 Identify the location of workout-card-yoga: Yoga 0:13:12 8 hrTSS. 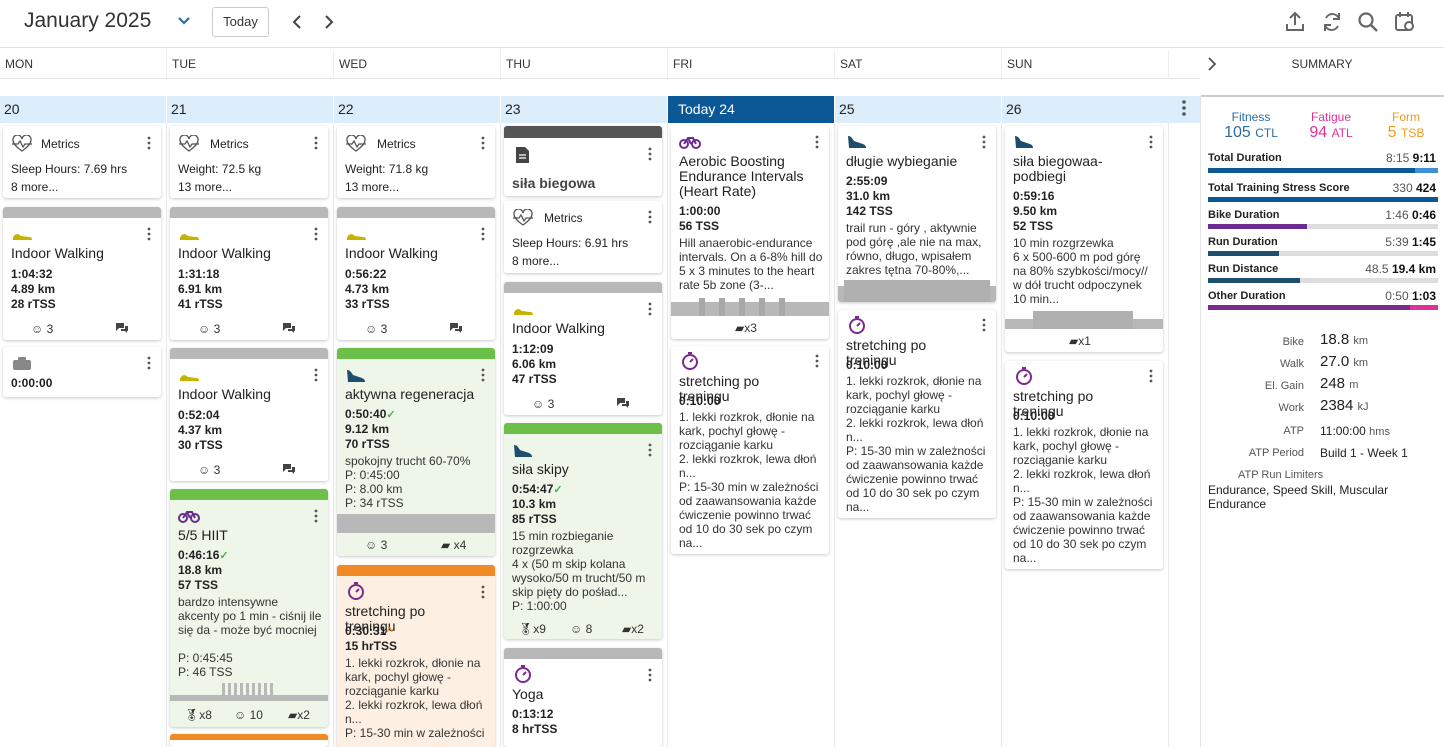
(583, 697).